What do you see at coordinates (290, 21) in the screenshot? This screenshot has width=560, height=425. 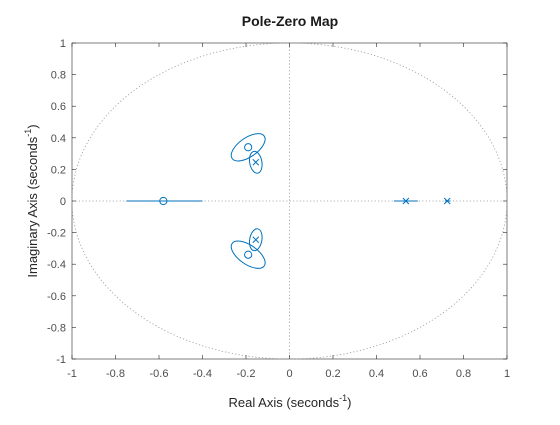 I see `chart-title: Pole-Zero Map` at bounding box center [290, 21].